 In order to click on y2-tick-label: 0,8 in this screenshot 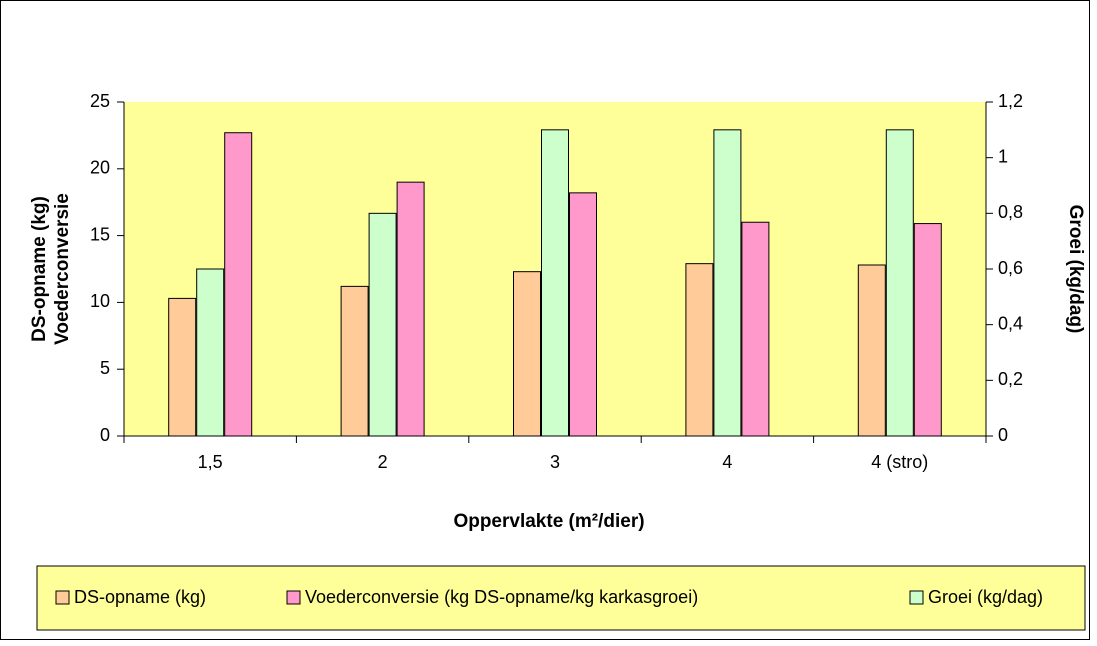, I will do `click(1010, 212)`.